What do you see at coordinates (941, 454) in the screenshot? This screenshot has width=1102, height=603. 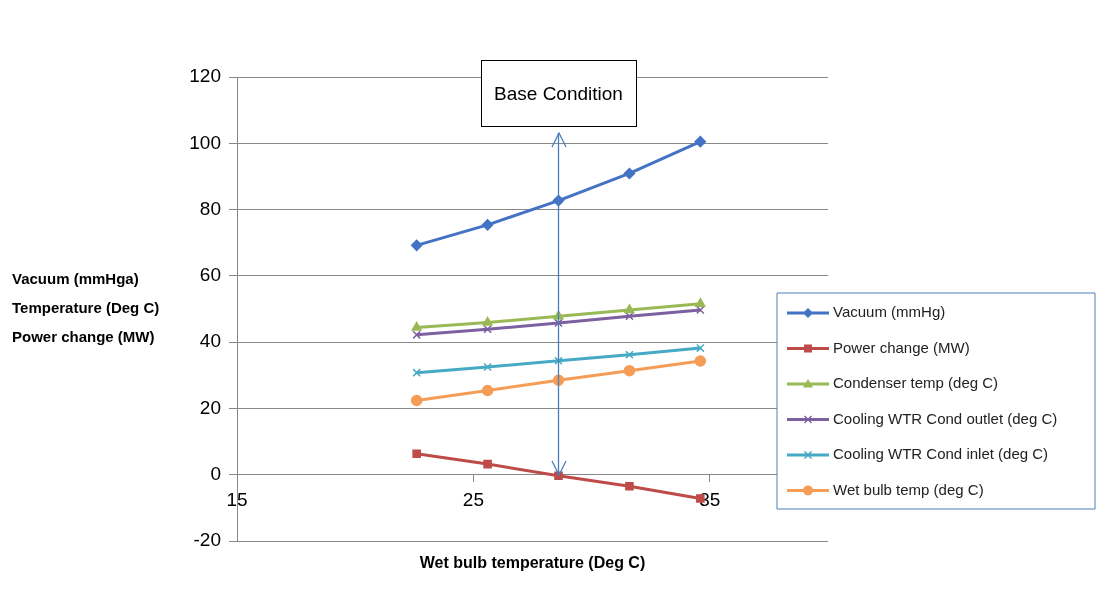 I see `legend-label: Cooling WTR Cond inlet (deg C)` at bounding box center [941, 454].